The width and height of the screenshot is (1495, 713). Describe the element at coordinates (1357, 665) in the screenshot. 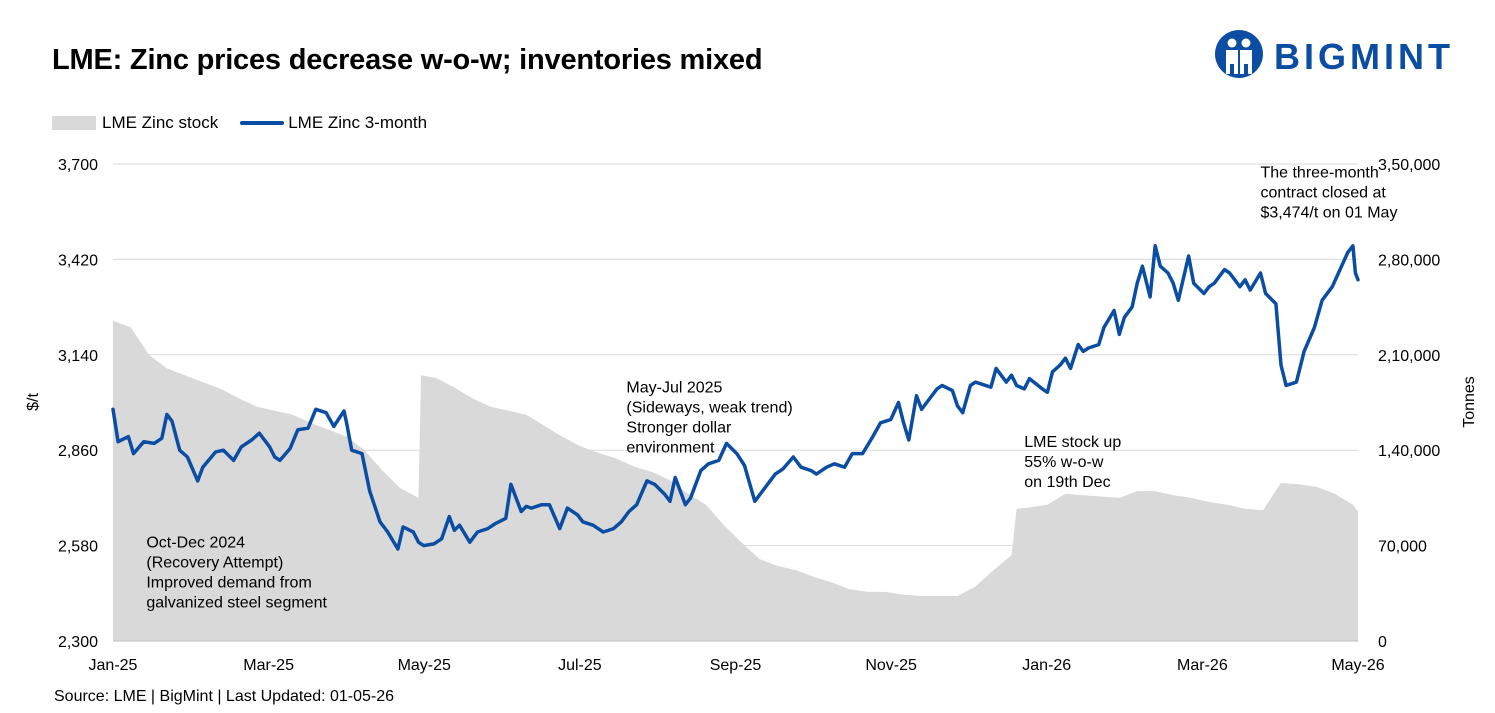

I see `x-tick-label: May-26` at that location.